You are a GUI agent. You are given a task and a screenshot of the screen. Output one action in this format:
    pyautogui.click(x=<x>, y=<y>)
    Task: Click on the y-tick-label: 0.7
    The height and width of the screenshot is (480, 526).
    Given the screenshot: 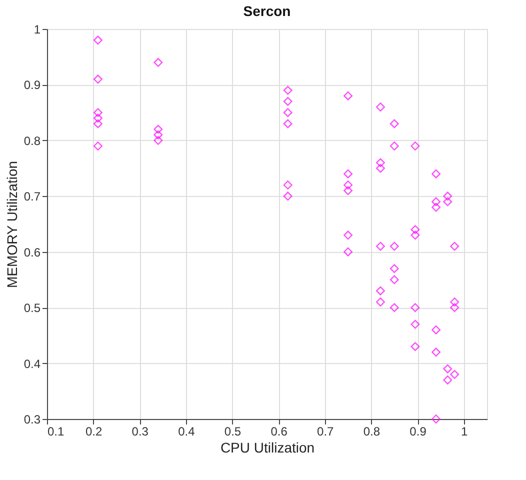 What is the action you would take?
    pyautogui.click(x=32, y=197)
    